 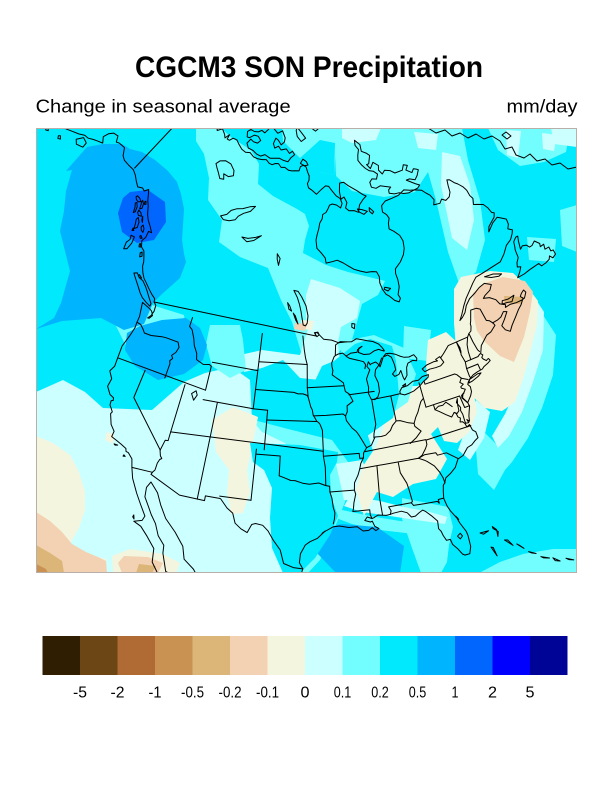 What do you see at coordinates (455, 693) in the screenshot?
I see `svg-text: 1` at bounding box center [455, 693].